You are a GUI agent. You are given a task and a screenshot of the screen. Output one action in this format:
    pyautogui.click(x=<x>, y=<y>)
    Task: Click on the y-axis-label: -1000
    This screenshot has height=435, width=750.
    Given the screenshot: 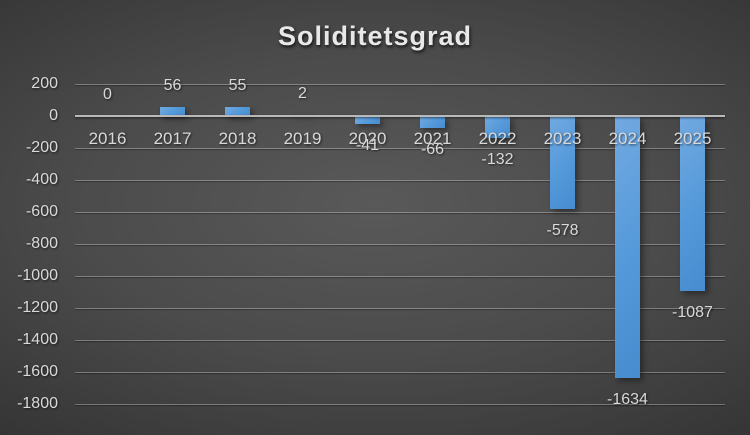 What is the action you would take?
    pyautogui.click(x=37, y=275)
    